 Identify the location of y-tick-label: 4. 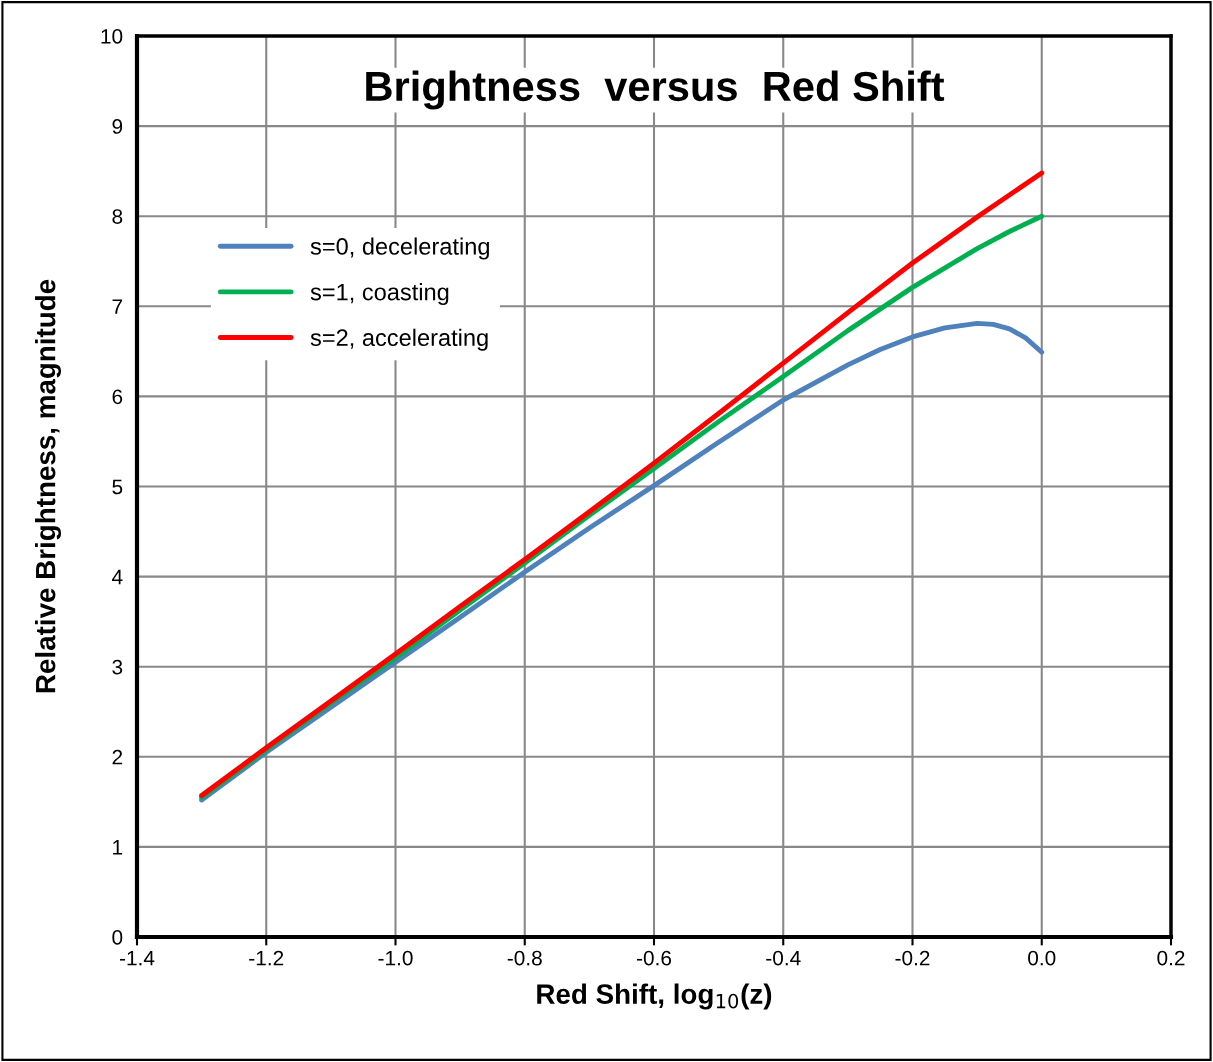
(117, 577).